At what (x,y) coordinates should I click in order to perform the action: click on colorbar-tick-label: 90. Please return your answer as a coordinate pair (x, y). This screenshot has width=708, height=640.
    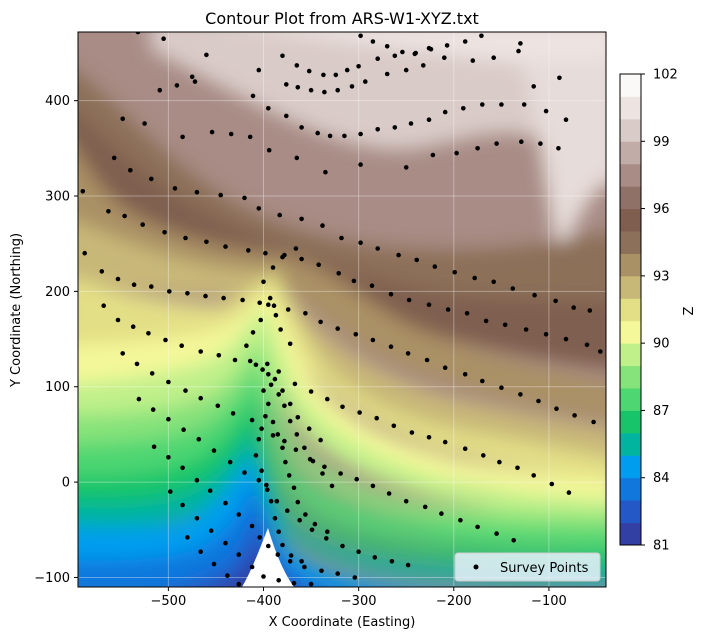
    Looking at the image, I should click on (661, 344).